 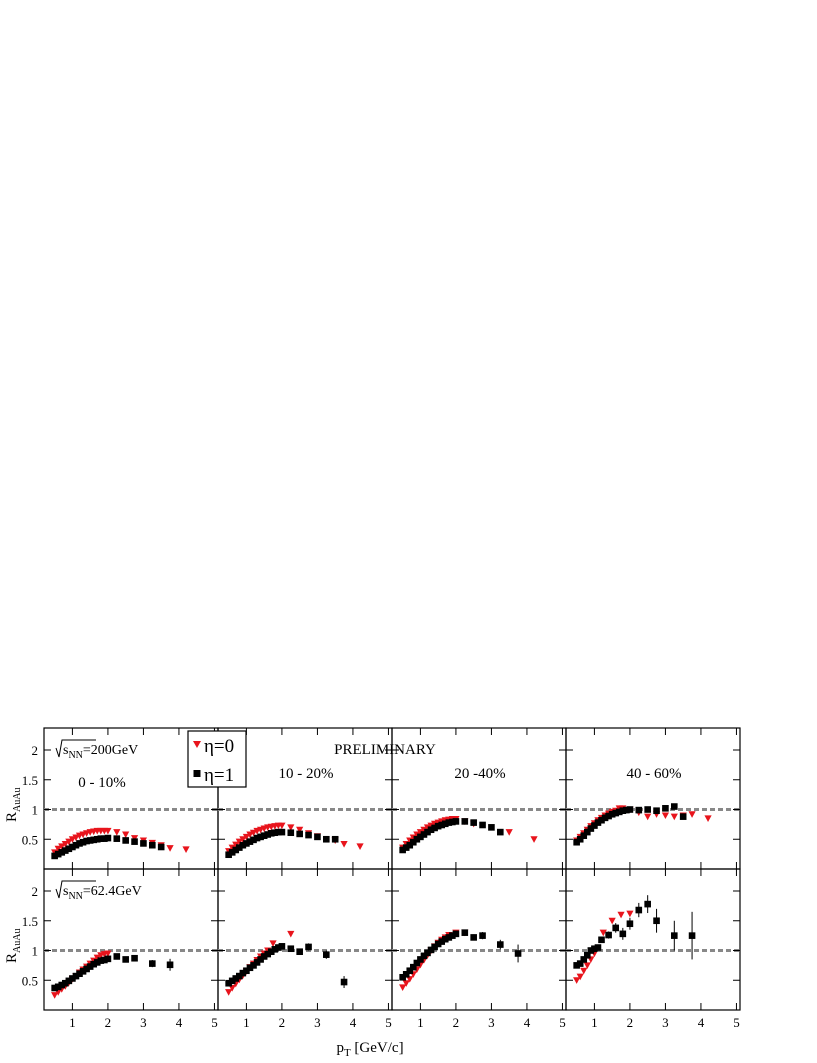 I want to click on y-axis-label: RAuAu, so click(x=13, y=805).